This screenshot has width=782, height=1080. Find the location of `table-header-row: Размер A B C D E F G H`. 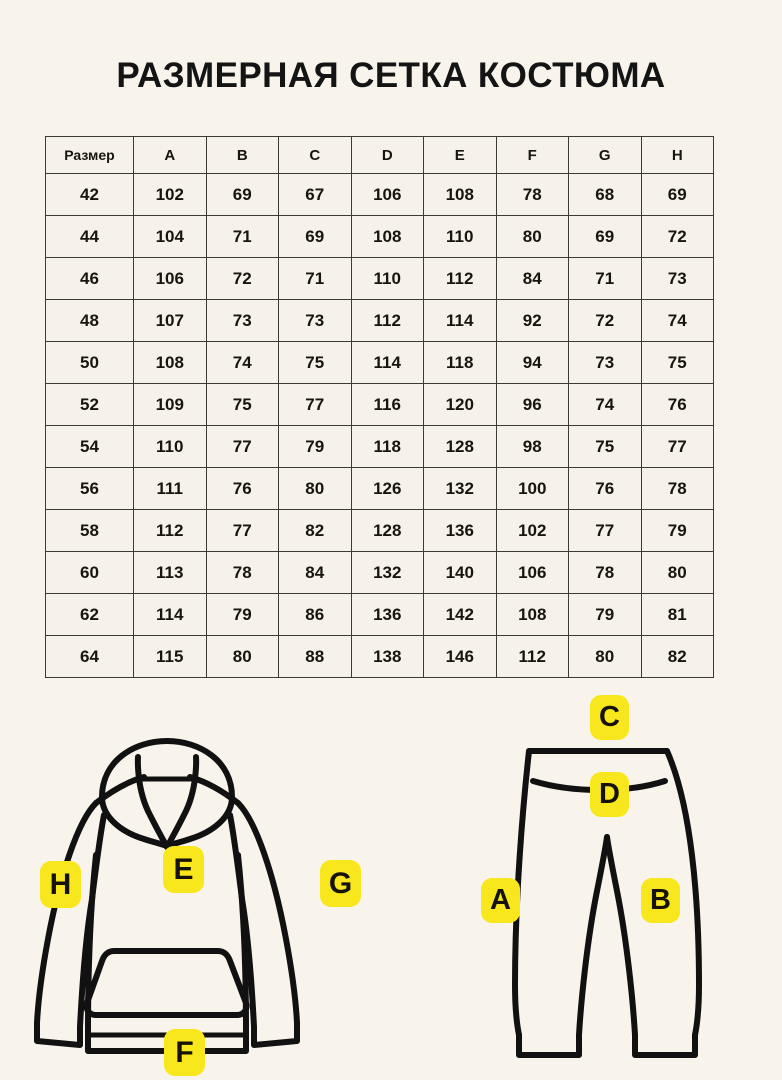

table-header-row: Размер A B C D E F G H is located at coordinates (379, 155).